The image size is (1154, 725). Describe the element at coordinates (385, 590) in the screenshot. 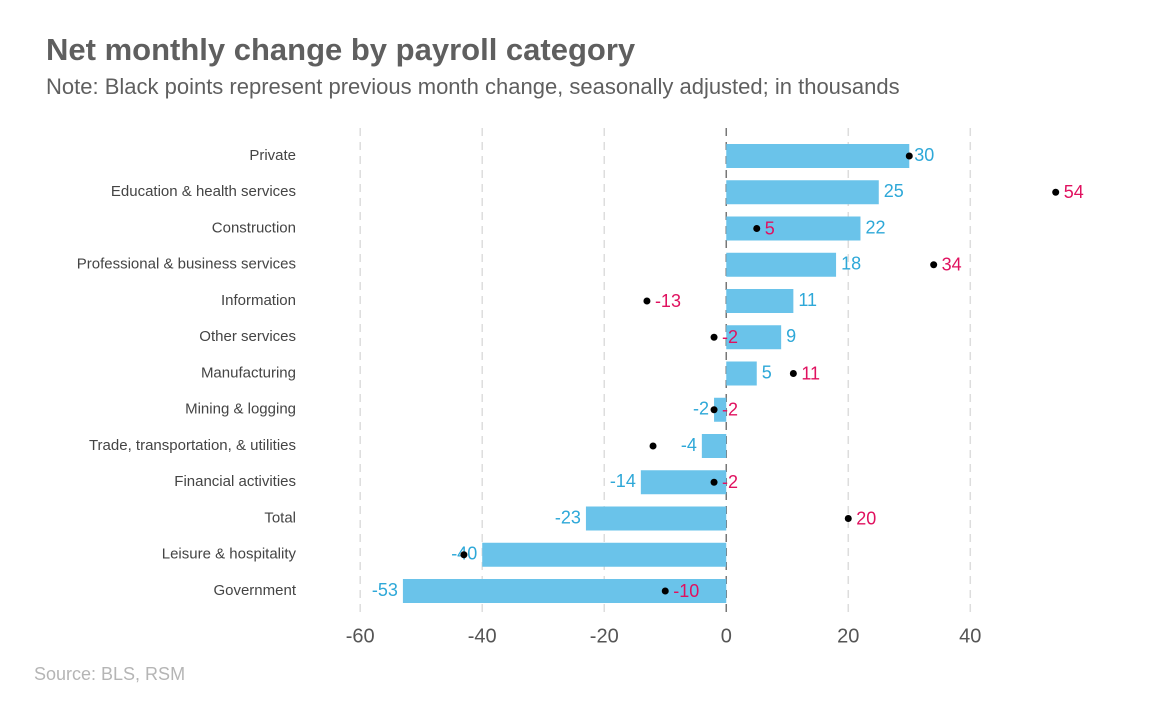

I see `bar-label: -53` at that location.